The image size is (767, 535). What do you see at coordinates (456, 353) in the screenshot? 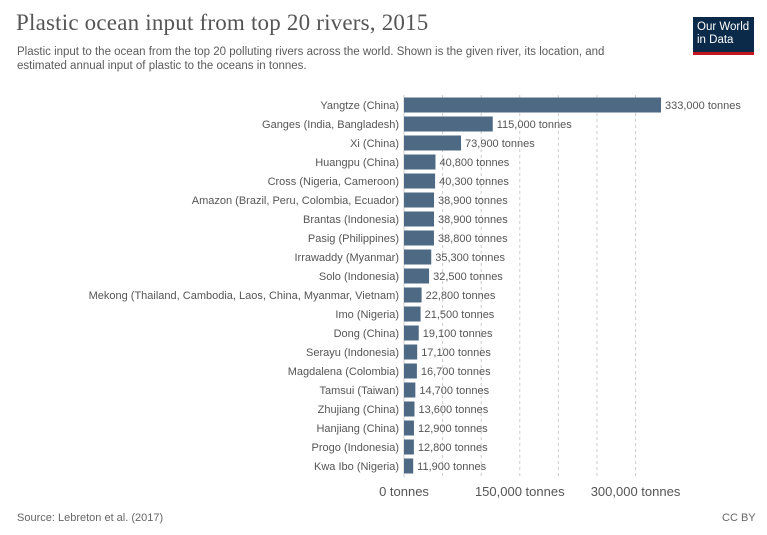
I see `value-label: 17,100 tonnes` at bounding box center [456, 353].